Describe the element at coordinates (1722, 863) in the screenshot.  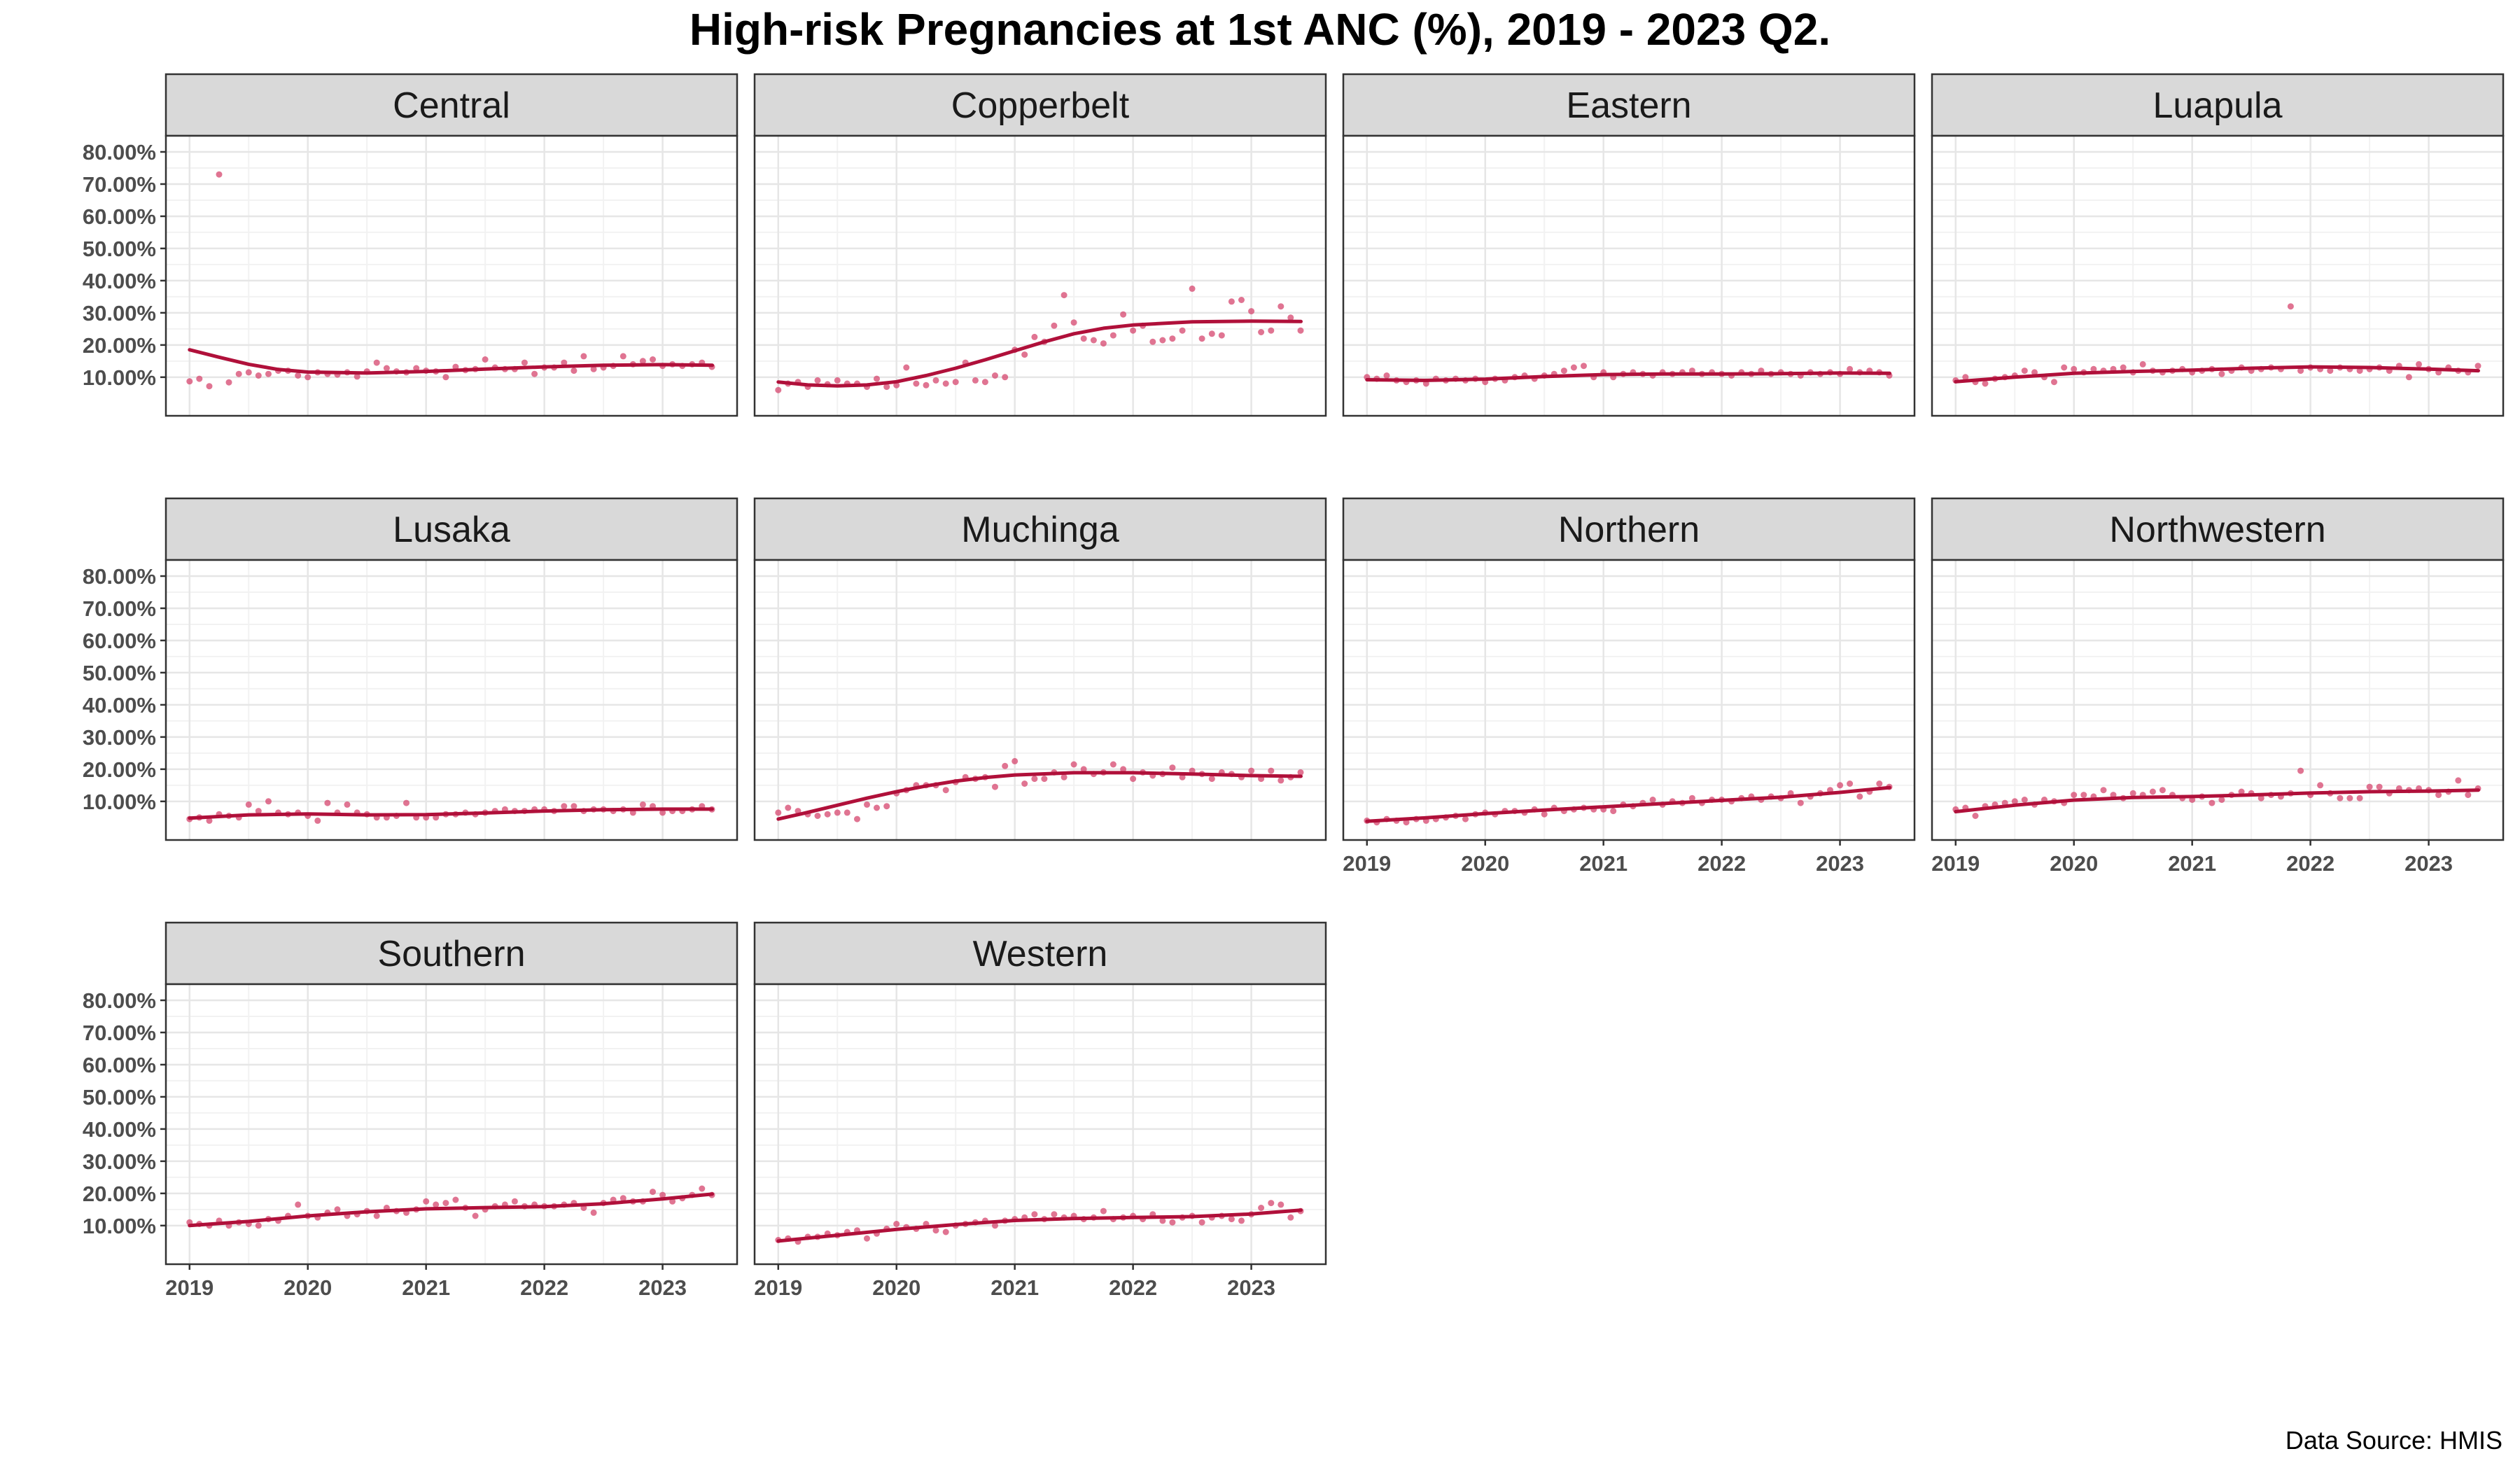
I see `x-tick-label: 2022` at that location.